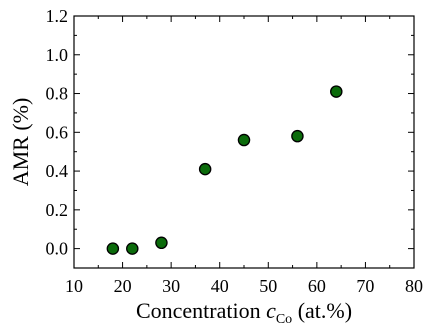 This screenshot has height=329, width=429. What do you see at coordinates (57, 249) in the screenshot?
I see `y-tick-label: 0.0` at bounding box center [57, 249].